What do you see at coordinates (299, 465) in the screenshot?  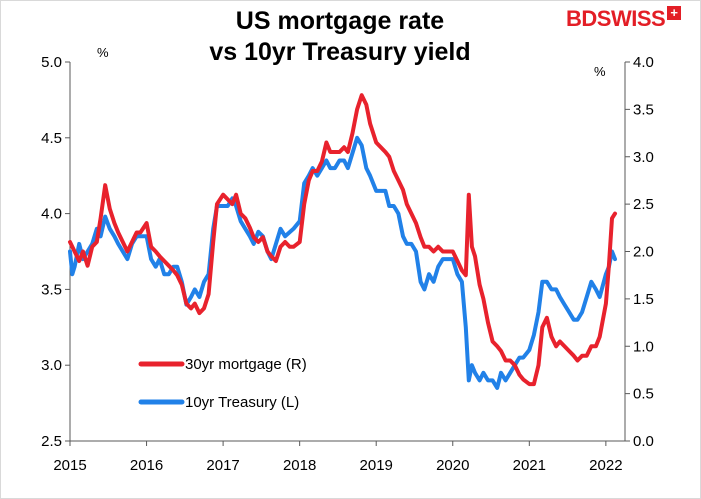 I see `x-tick-label: 2018` at bounding box center [299, 465].